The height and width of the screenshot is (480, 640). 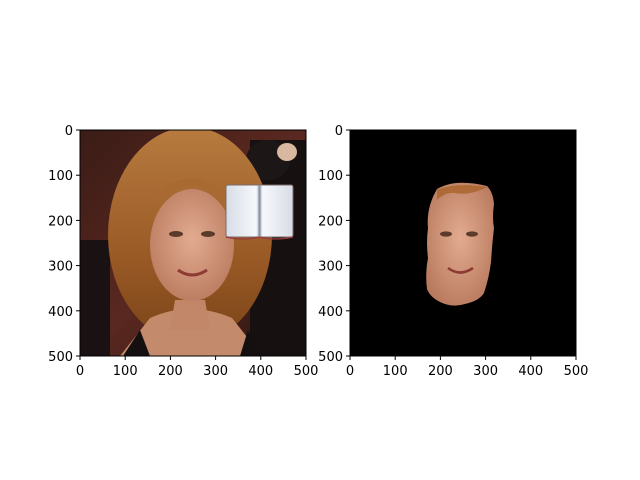 What do you see at coordinates (215, 371) in the screenshot?
I see `left-x-tick-label: 300` at bounding box center [215, 371].